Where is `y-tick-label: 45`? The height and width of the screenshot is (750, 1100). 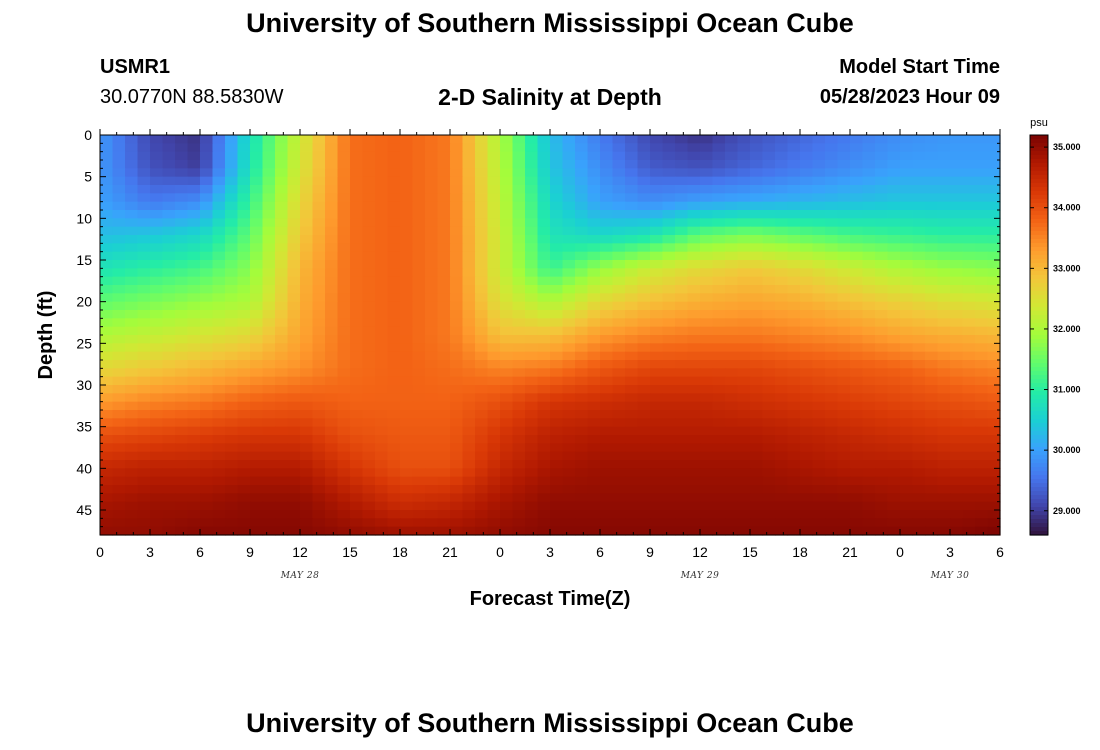 y-tick-label: 45 is located at coordinates (84, 510).